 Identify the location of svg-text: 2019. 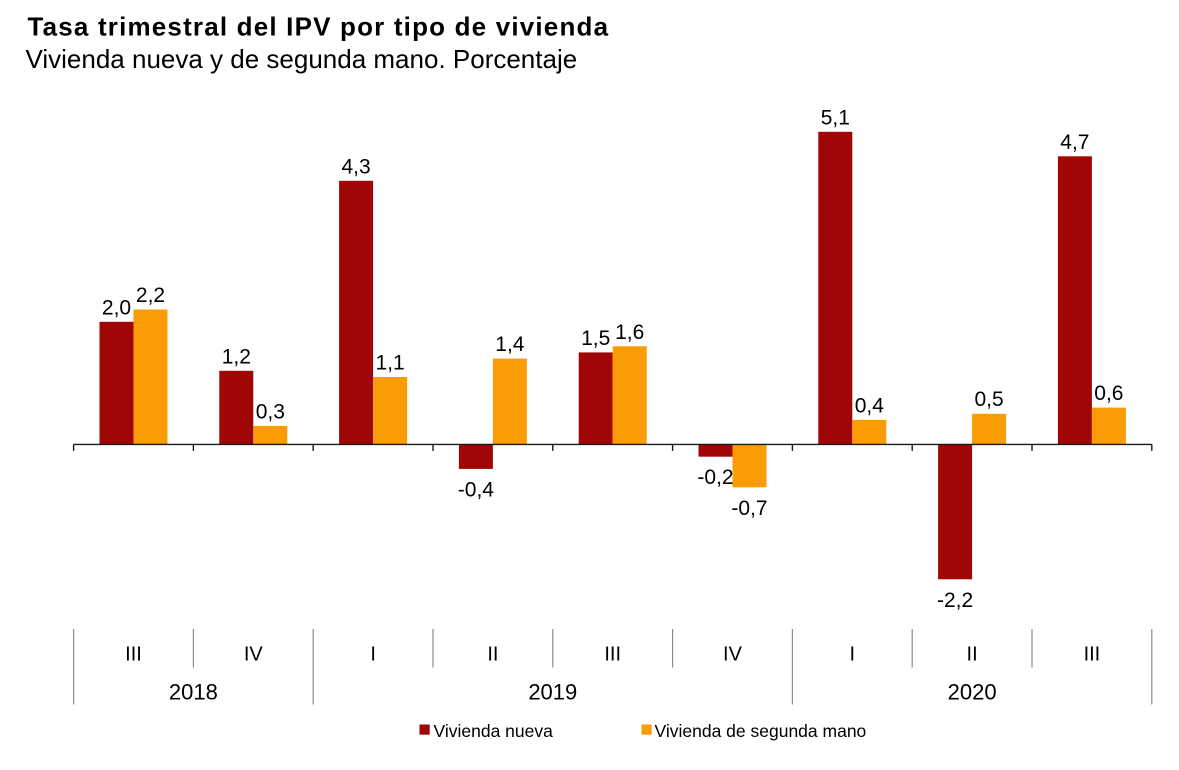
(552, 692).